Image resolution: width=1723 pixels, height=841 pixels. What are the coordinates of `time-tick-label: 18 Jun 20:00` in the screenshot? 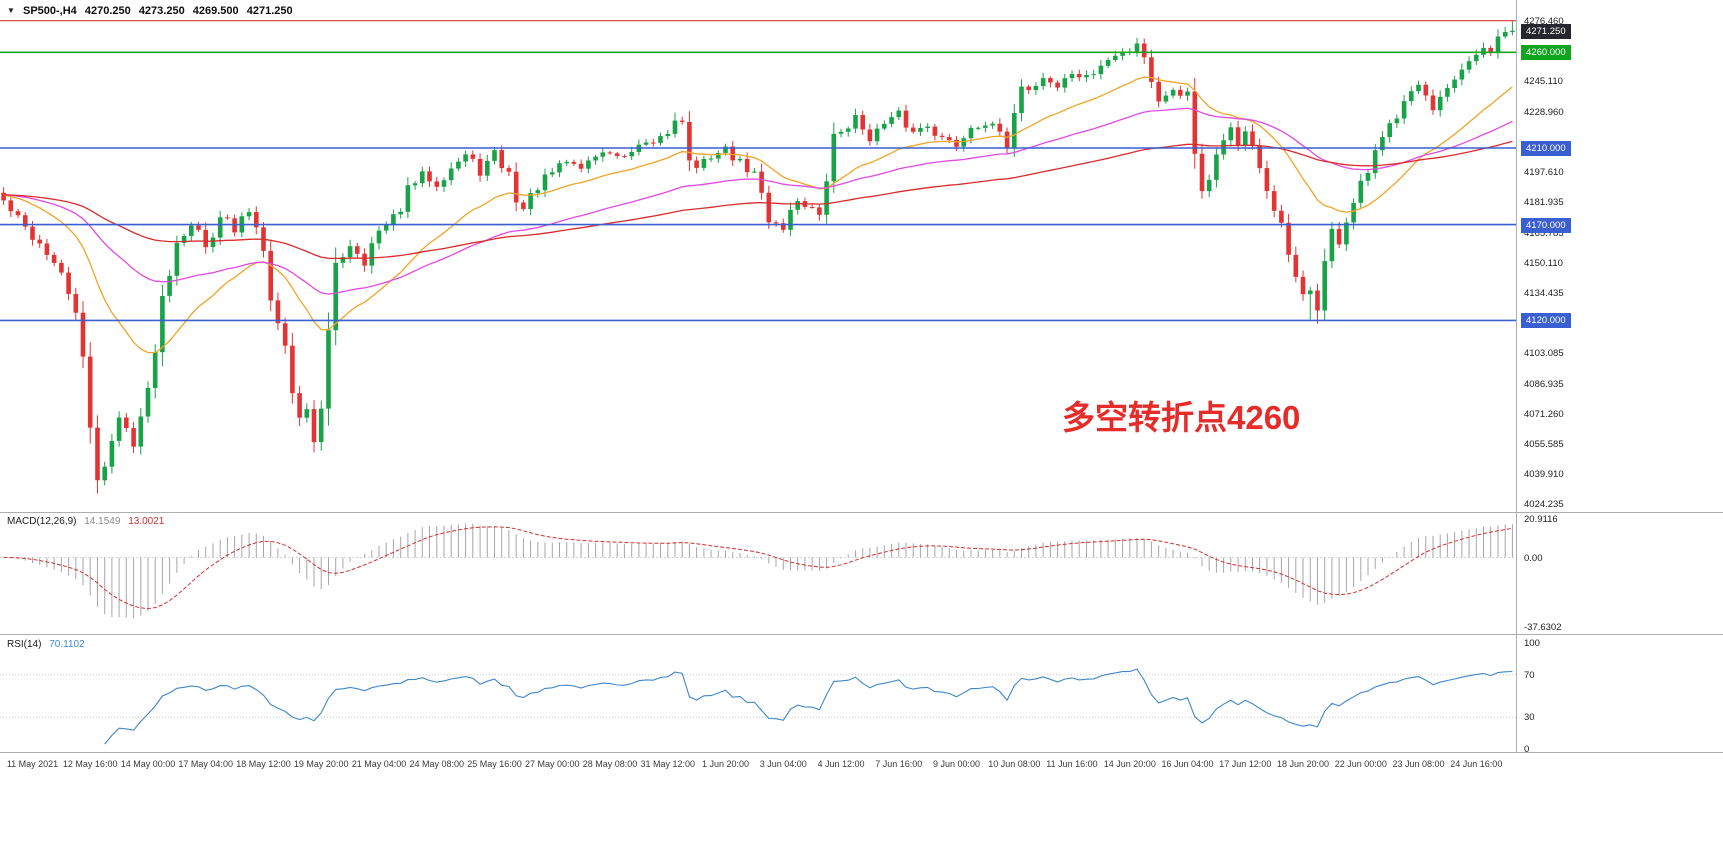 It's located at (1303, 764).